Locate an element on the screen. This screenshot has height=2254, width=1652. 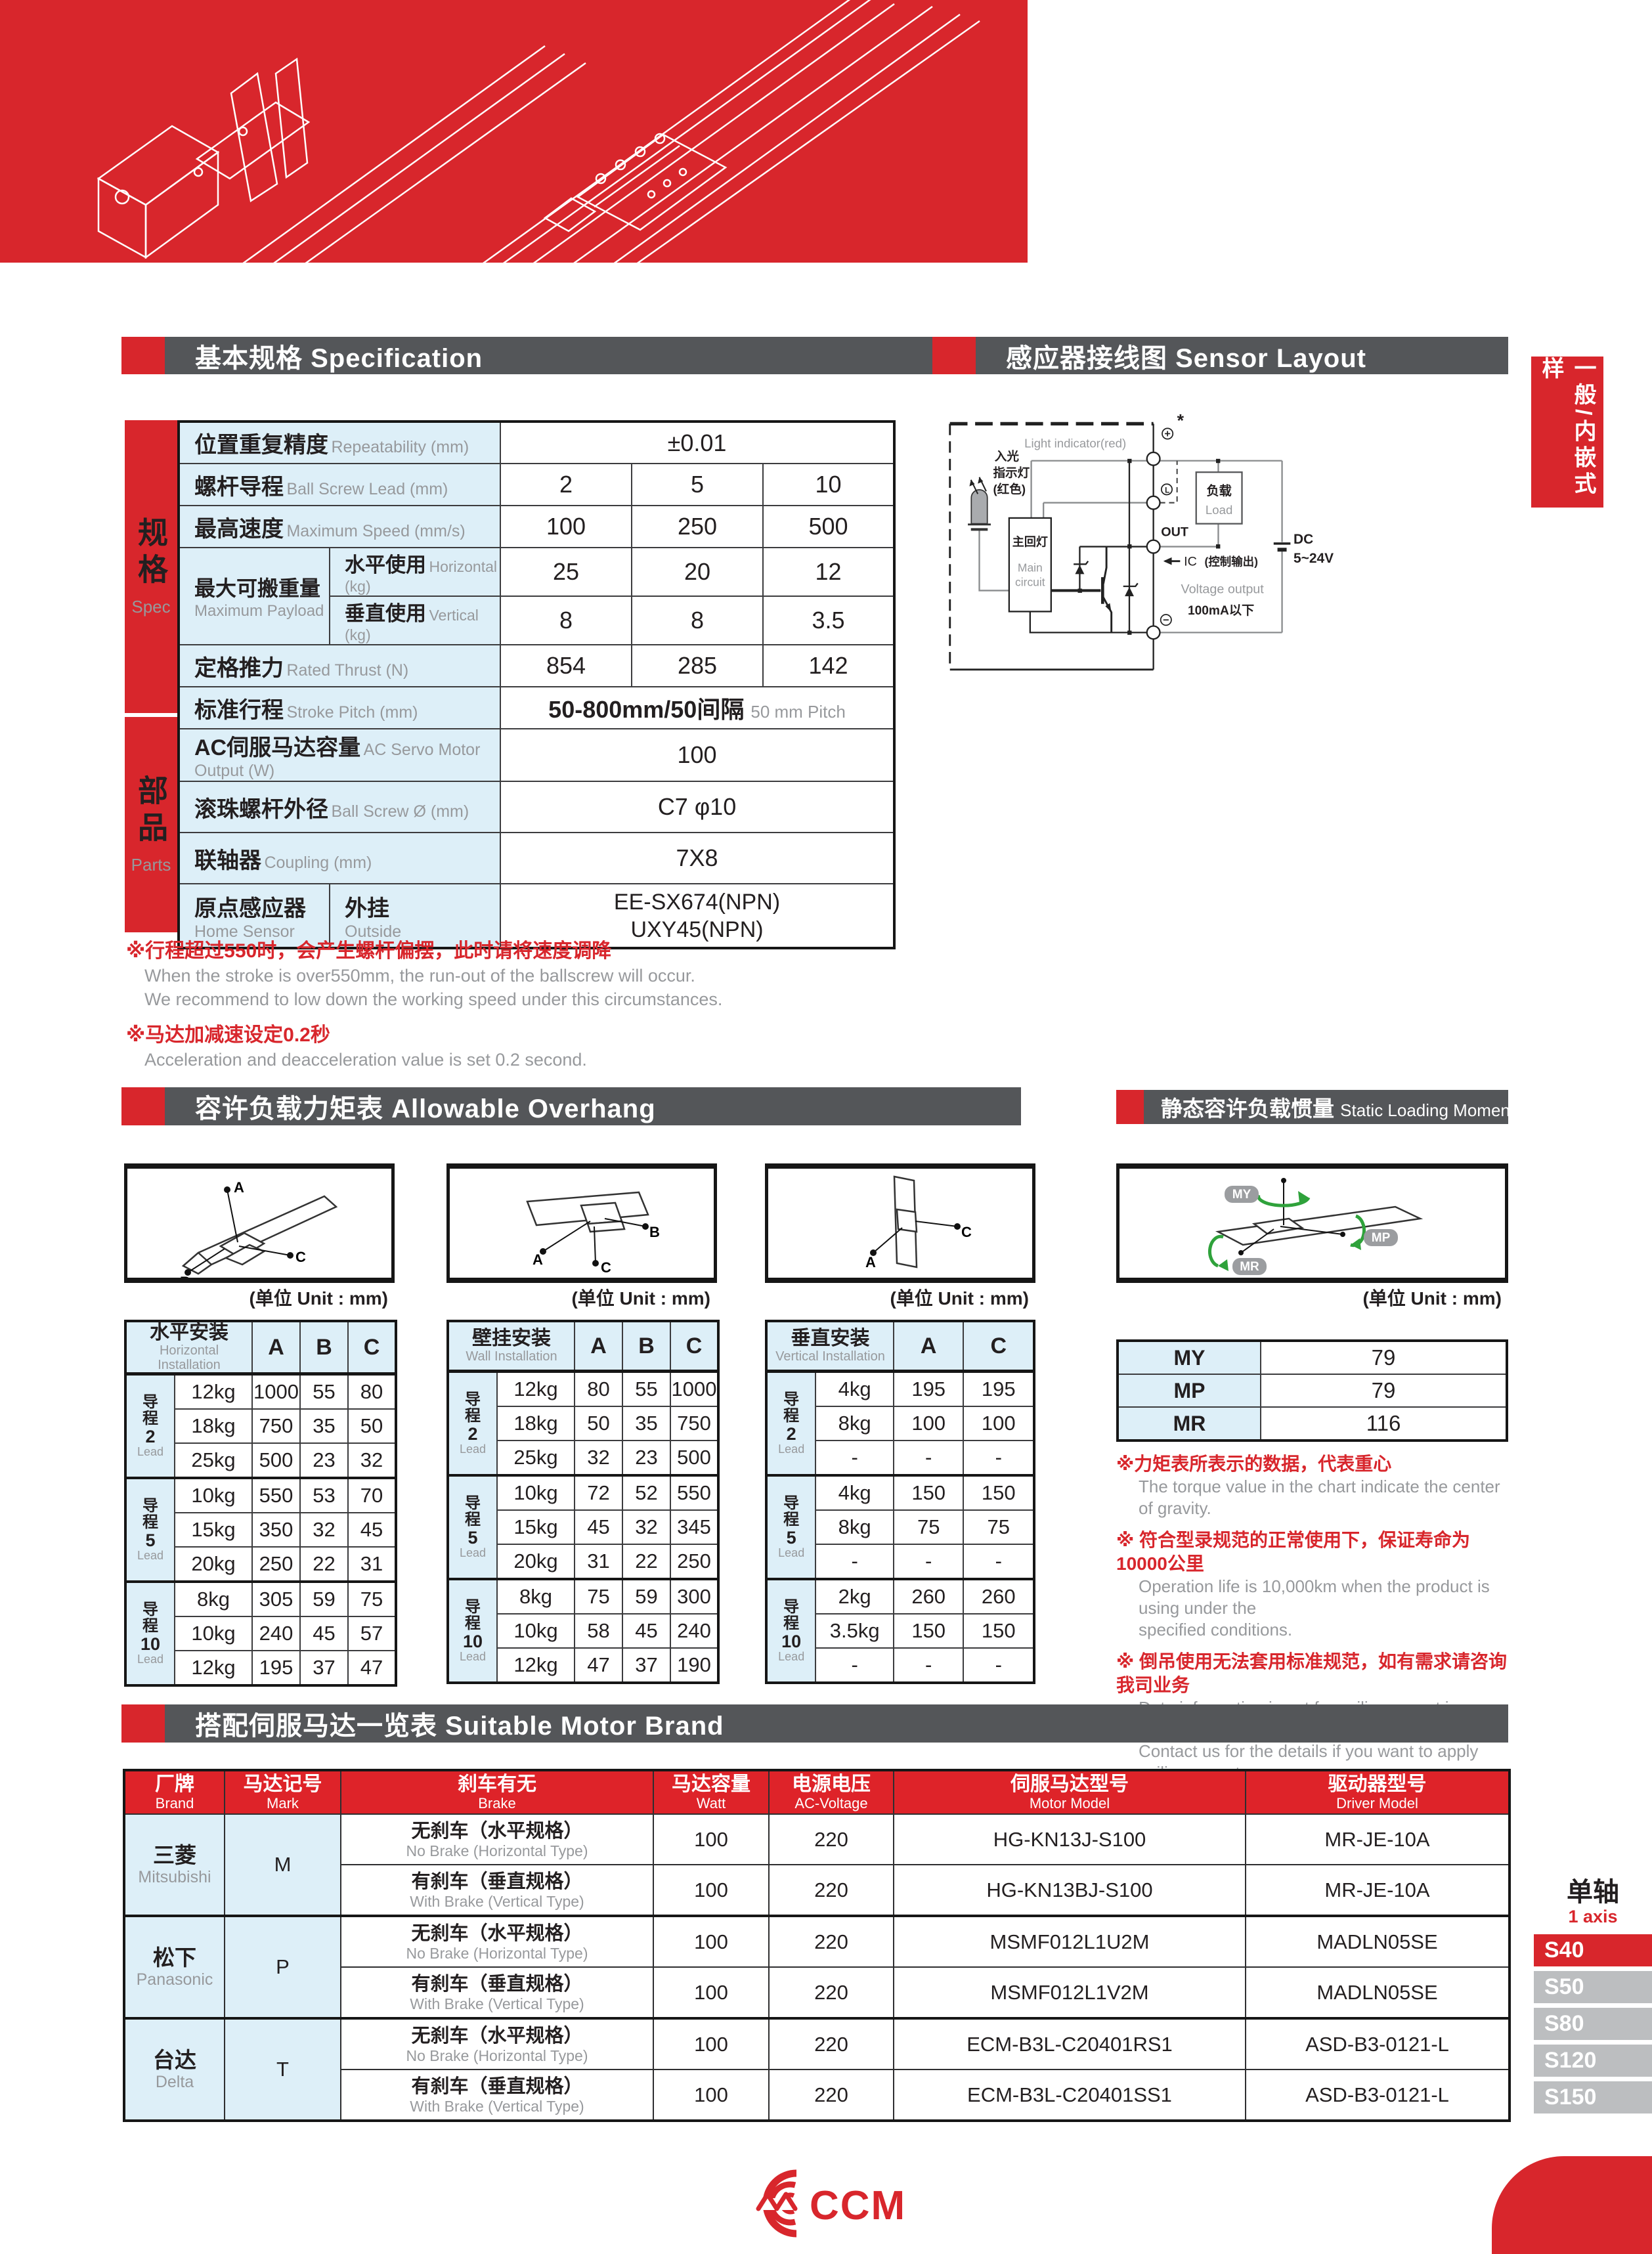
tab-s150: S150 is located at coordinates (1593, 2097).